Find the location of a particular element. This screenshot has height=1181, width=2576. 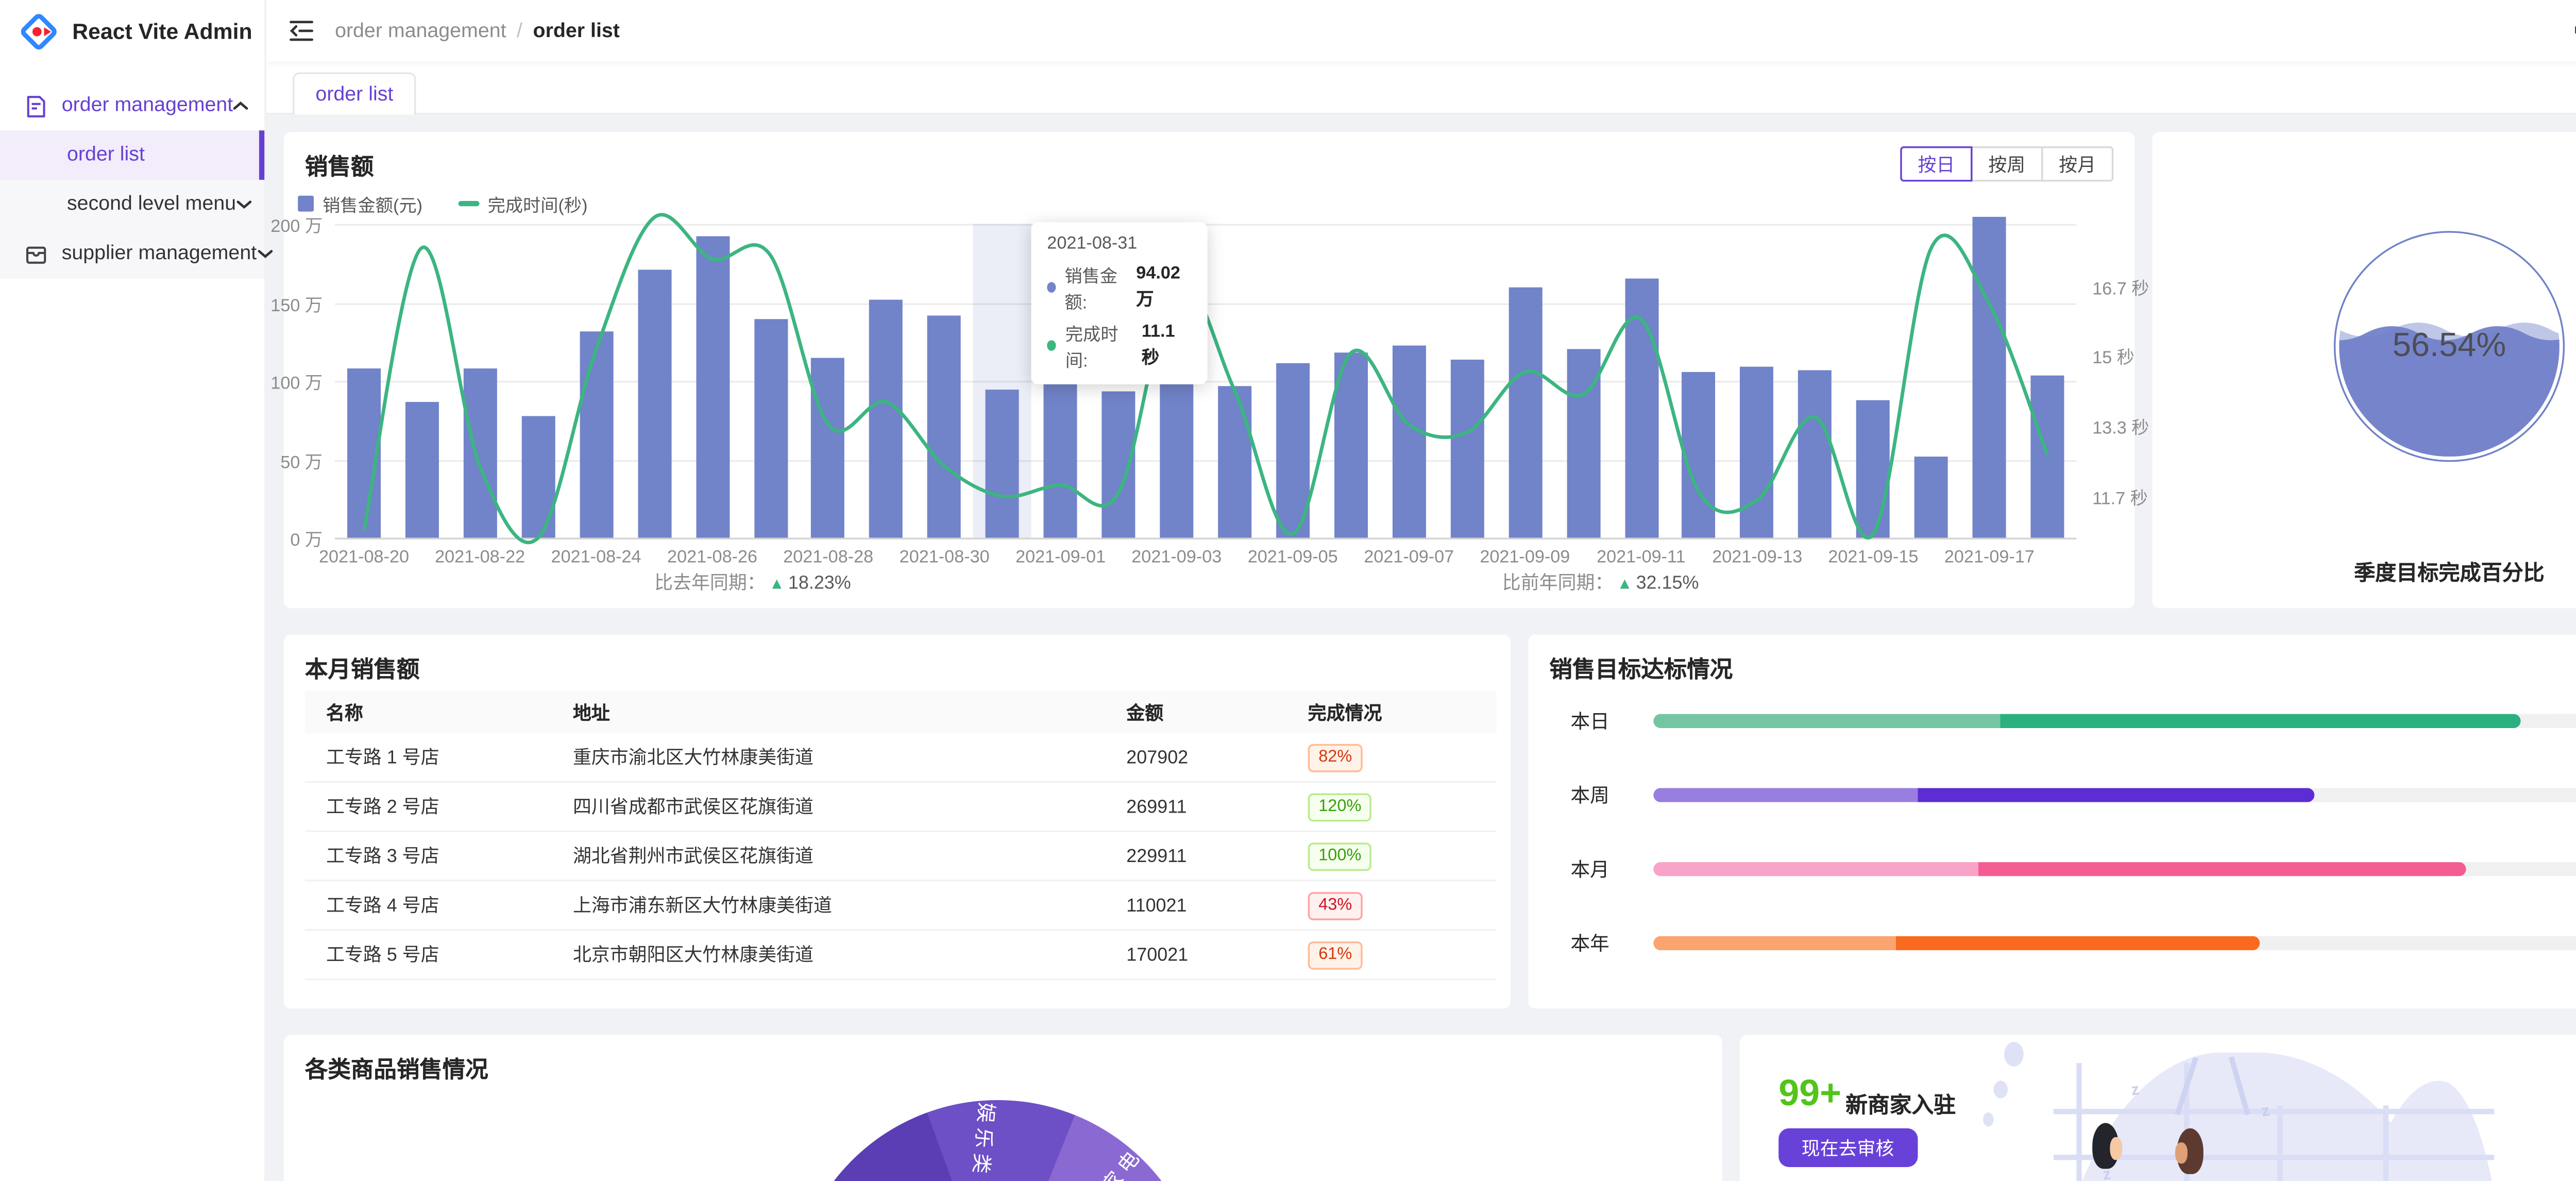

x-axis-tick: 2021-09-01 is located at coordinates (1060, 558).